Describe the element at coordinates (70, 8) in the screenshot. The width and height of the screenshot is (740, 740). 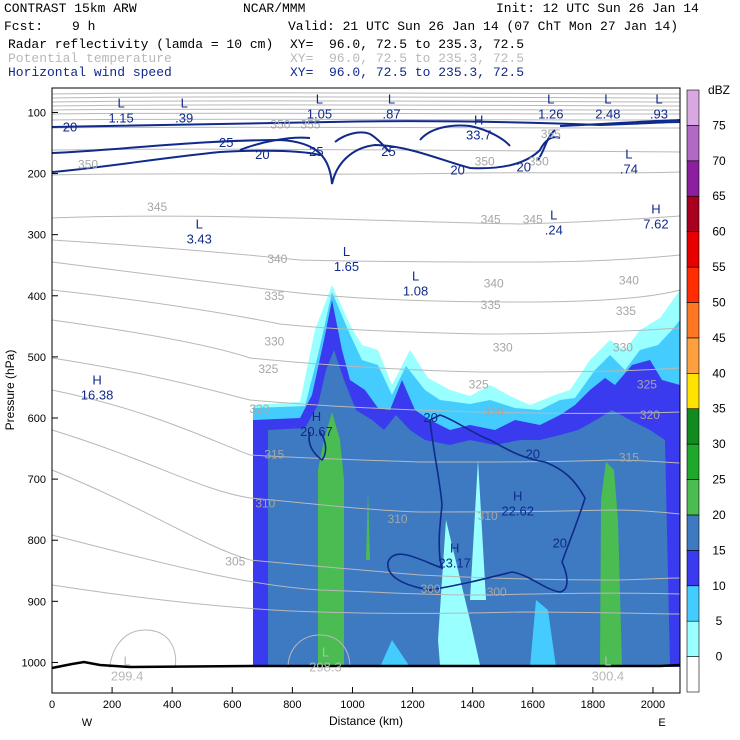
I see `model-title: CONTRAST 15km ARW` at that location.